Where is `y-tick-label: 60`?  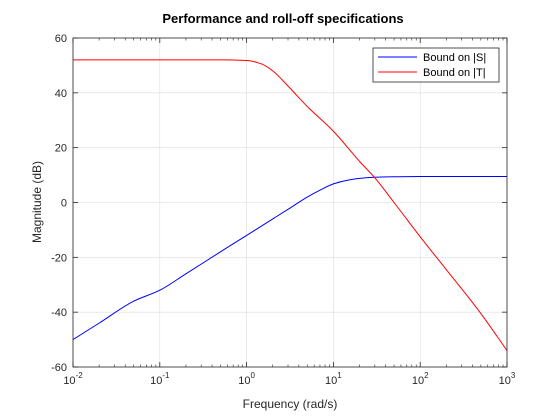 y-tick-label: 60 is located at coordinates (61, 39).